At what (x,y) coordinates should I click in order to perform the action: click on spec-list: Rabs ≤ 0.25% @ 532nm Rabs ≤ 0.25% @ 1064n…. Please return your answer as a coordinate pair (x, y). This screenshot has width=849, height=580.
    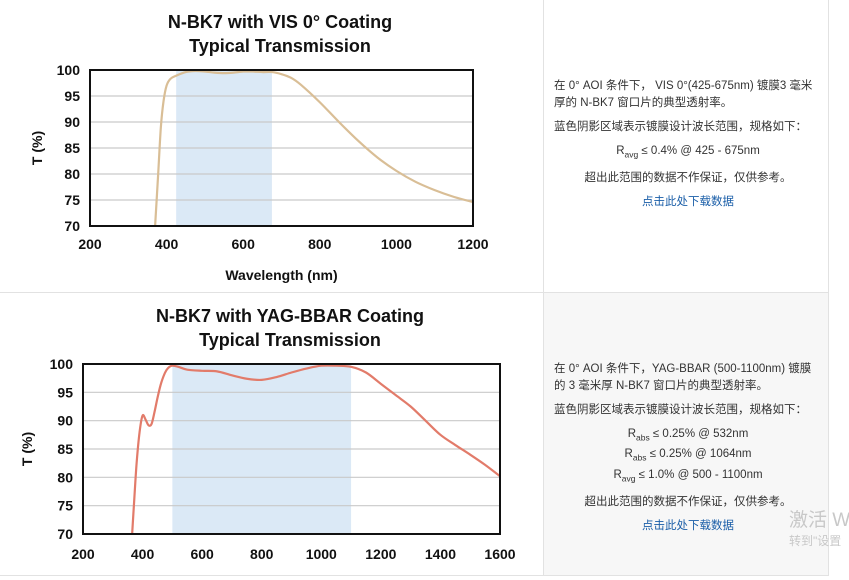
    Looking at the image, I should click on (688, 456).